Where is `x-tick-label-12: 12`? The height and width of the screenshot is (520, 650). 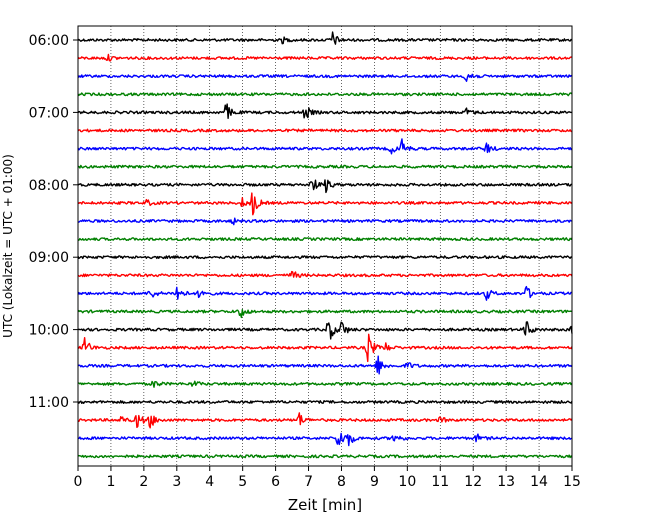 x-tick-label-12: 12 is located at coordinates (473, 482).